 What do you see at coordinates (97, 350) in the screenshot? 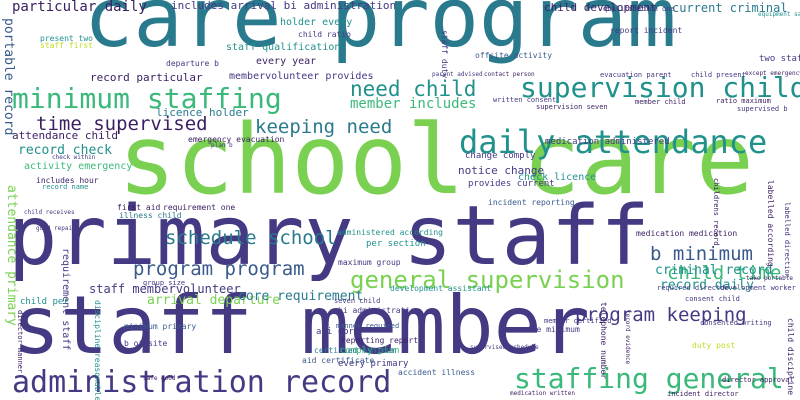
I see `word: discipline reasonable` at bounding box center [97, 350].